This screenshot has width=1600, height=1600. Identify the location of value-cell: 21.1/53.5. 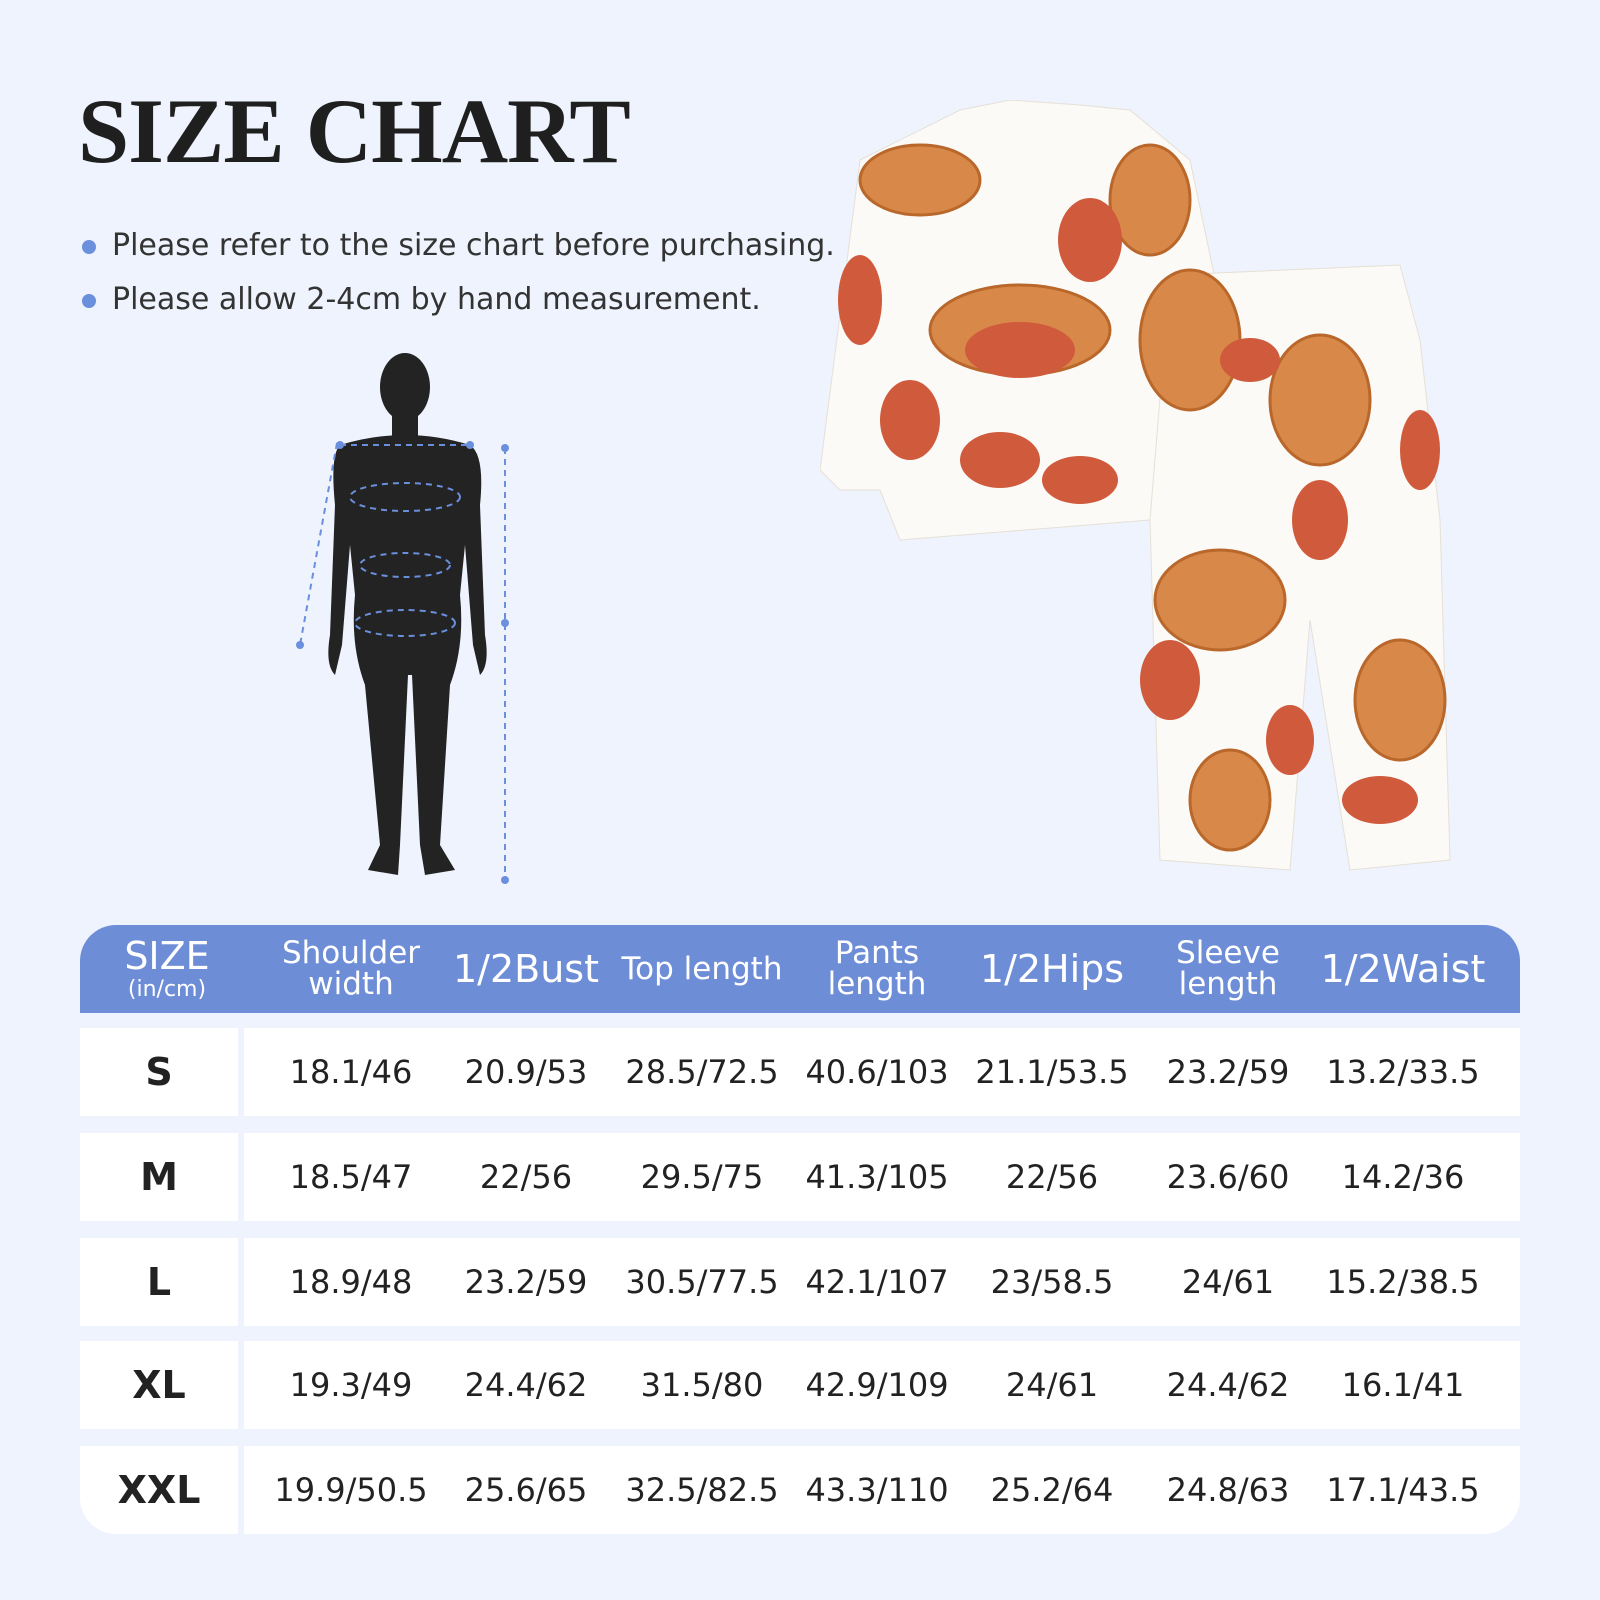
(1052, 1072).